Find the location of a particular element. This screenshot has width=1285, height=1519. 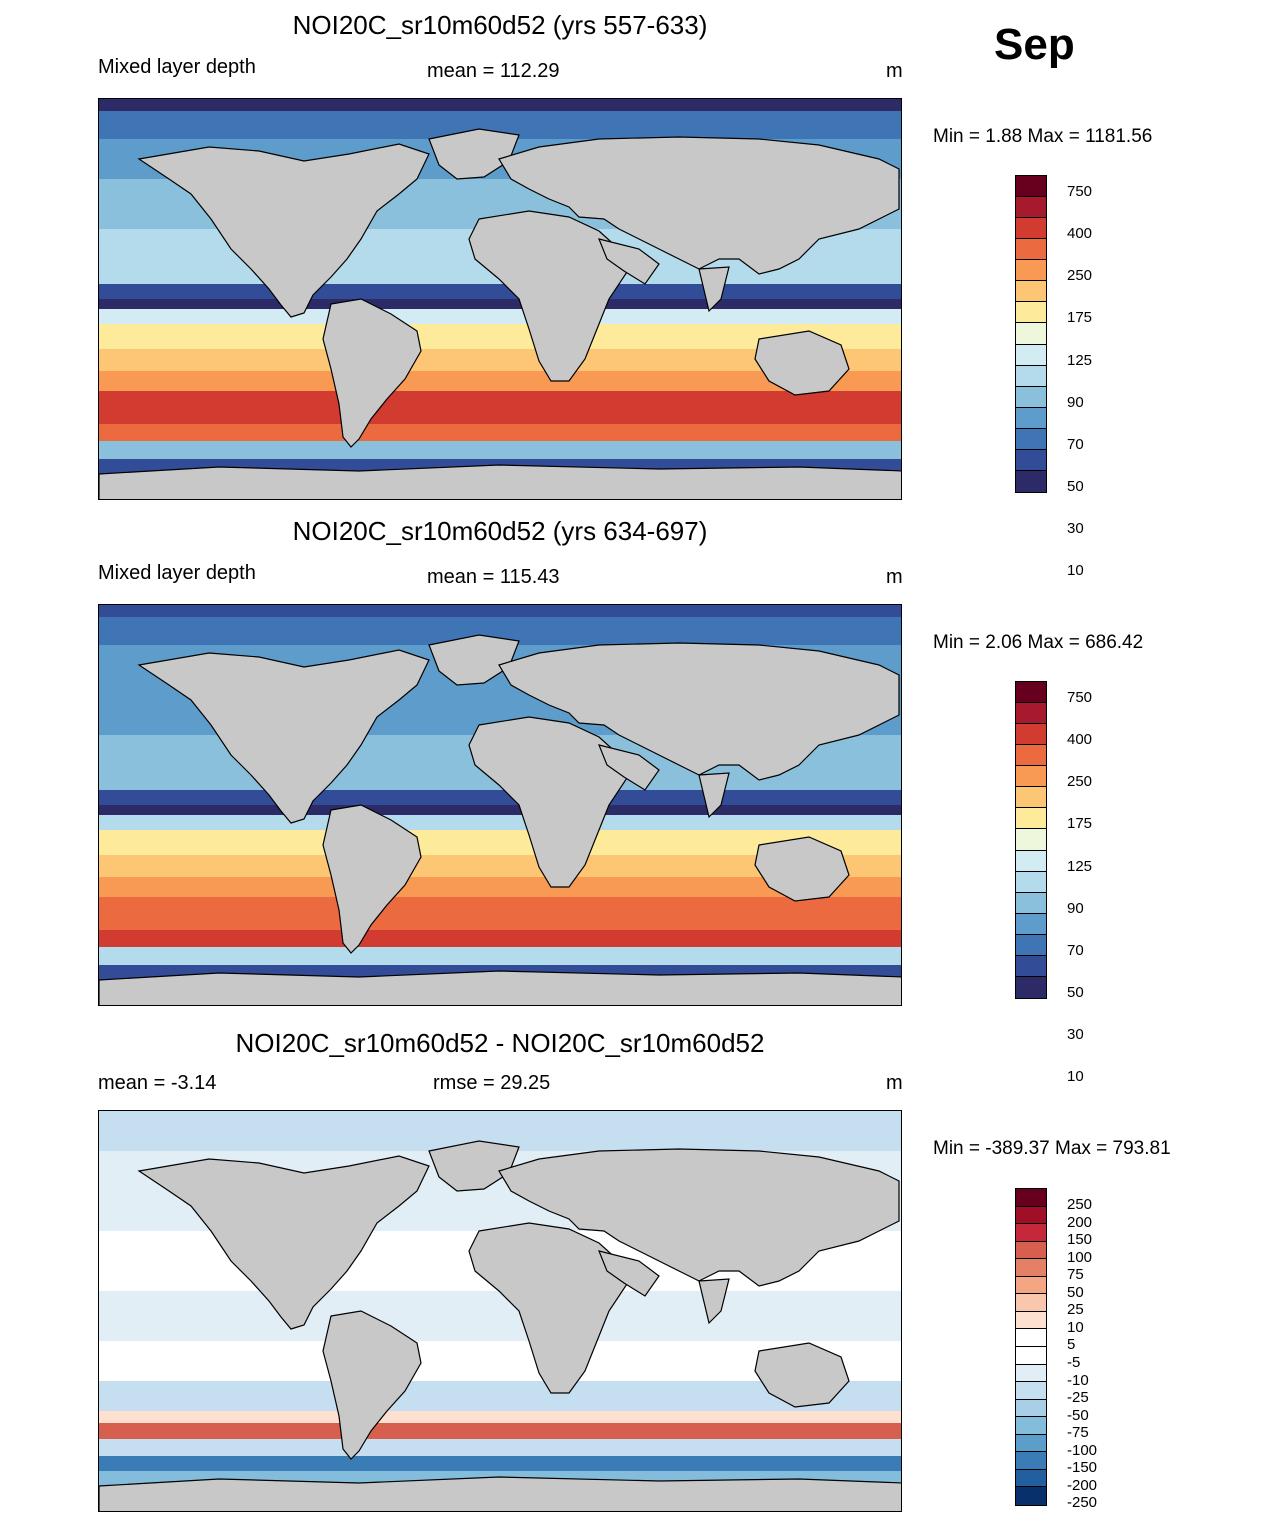

panel2-units: m is located at coordinates (894, 577).